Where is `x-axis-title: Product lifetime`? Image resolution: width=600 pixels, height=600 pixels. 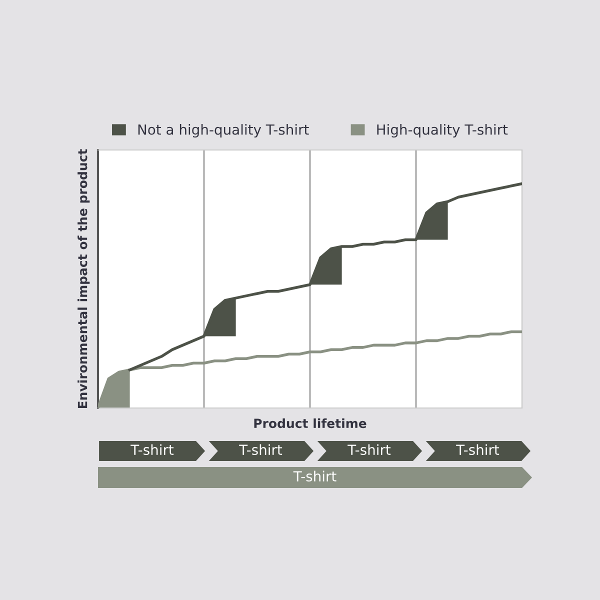 x-axis-title: Product lifetime is located at coordinates (310, 423).